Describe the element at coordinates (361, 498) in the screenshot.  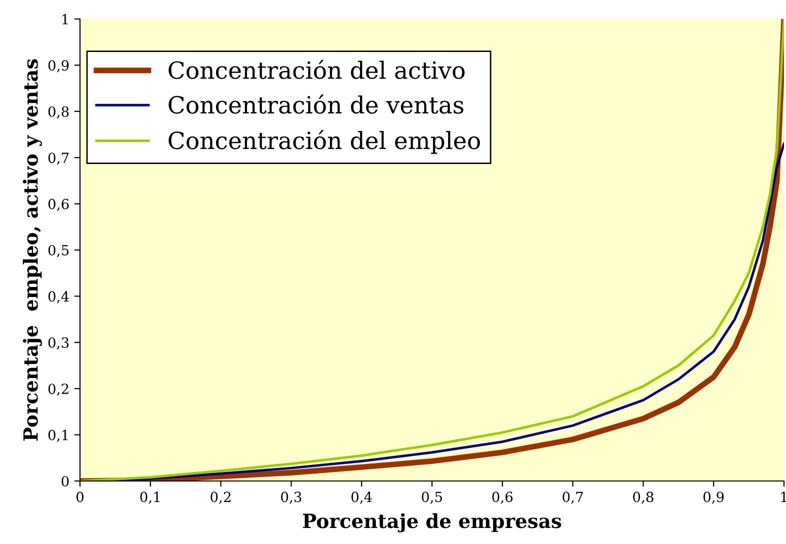
I see `x-tick-label: 0,4` at that location.